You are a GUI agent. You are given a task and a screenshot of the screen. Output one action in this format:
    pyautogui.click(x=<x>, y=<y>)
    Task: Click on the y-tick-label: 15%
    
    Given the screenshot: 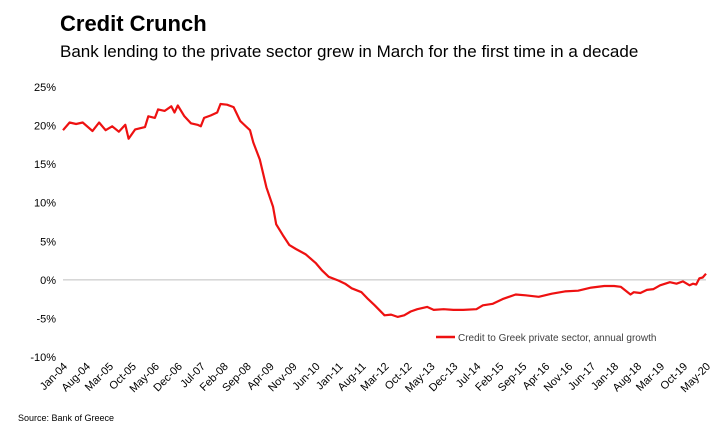 What is the action you would take?
    pyautogui.click(x=45, y=165)
    